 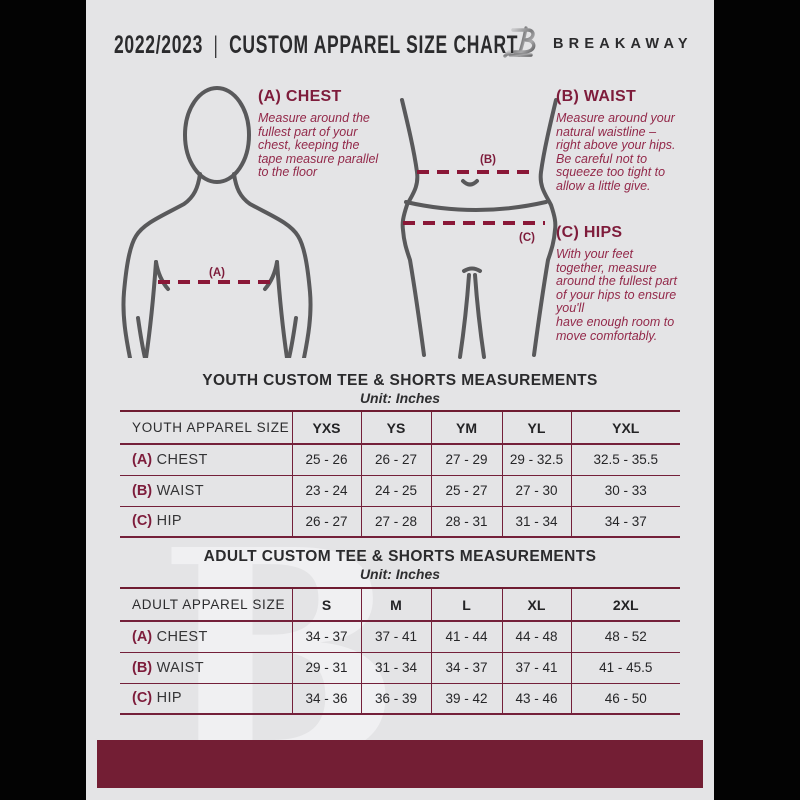 What do you see at coordinates (467, 490) in the screenshot?
I see `cell-value: 25 - 27` at bounding box center [467, 490].